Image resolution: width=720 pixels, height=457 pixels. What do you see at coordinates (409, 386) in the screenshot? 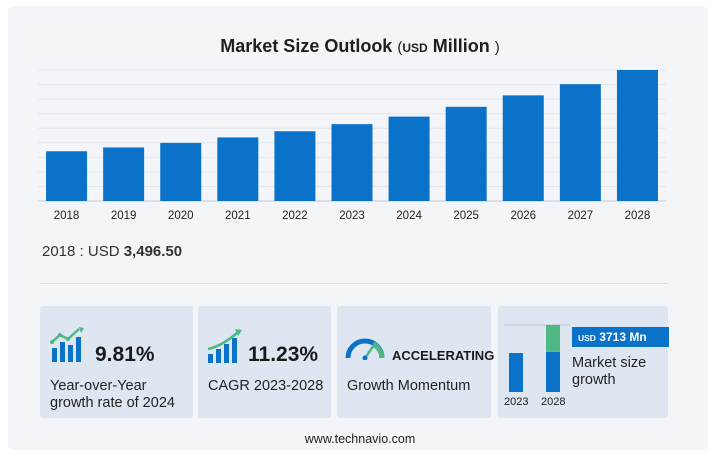
I see `momentum-label: Growth Momentum` at bounding box center [409, 386].